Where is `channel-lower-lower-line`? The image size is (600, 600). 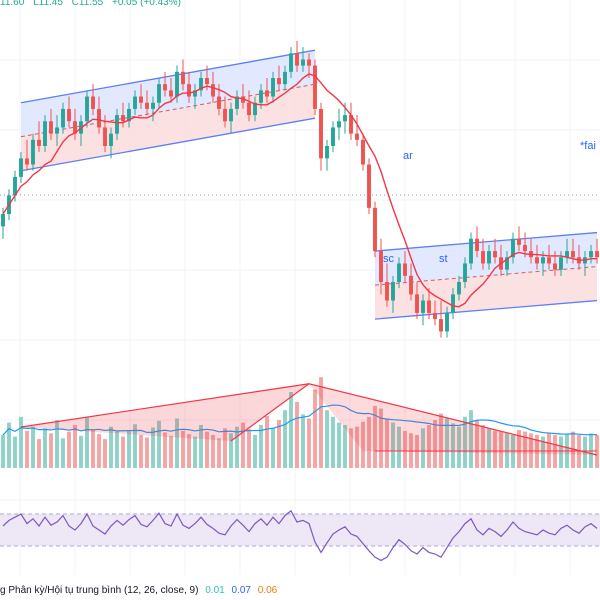 channel-lower-lower-line is located at coordinates (486, 309).